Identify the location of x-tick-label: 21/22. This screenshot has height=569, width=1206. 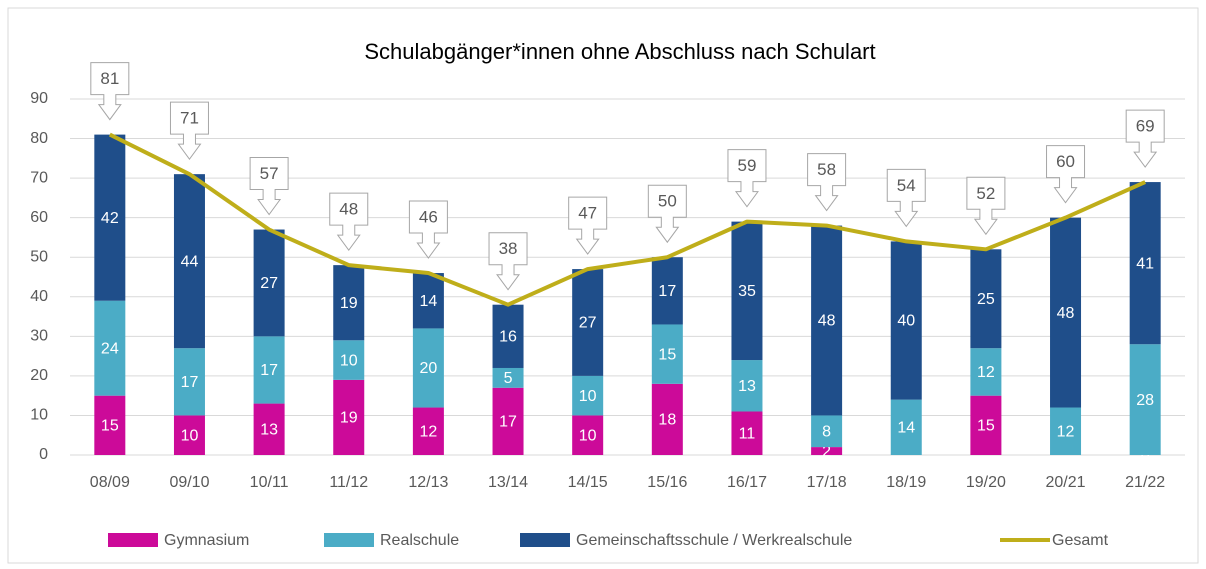
(1145, 482).